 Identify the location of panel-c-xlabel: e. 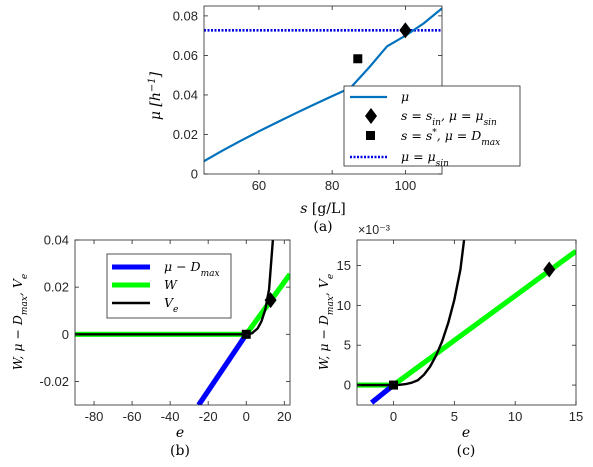
(466, 433).